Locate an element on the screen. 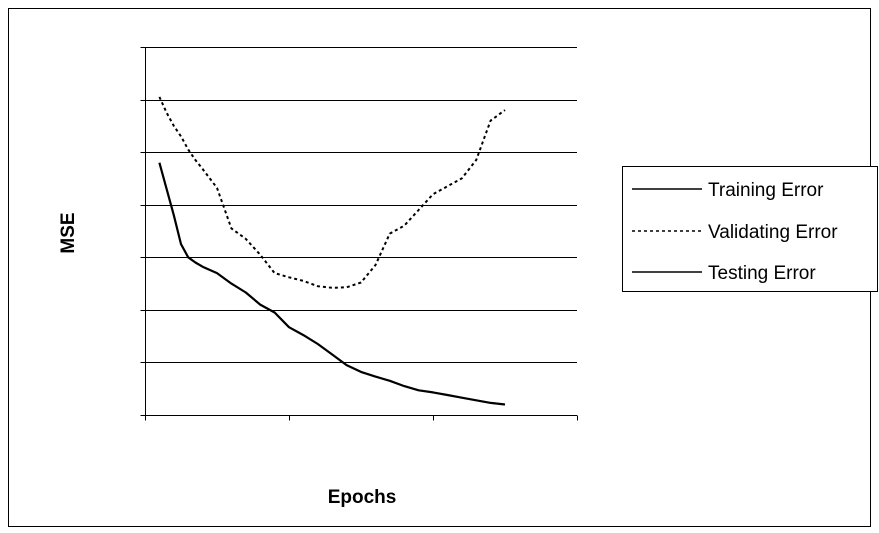  y-axis-label: MSE is located at coordinates (68, 232).